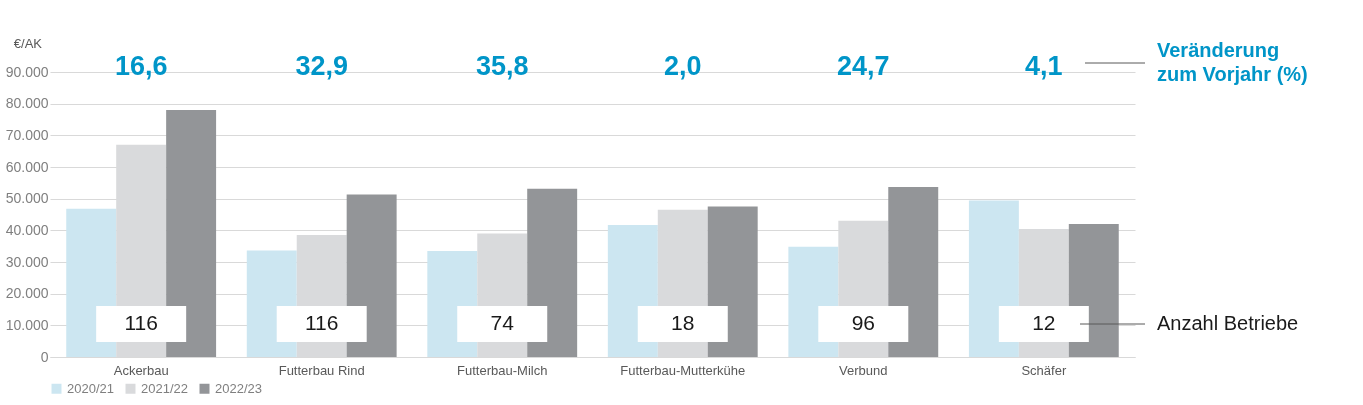  Describe the element at coordinates (863, 370) in the screenshot. I see `x-tick-label: Verbund` at that location.